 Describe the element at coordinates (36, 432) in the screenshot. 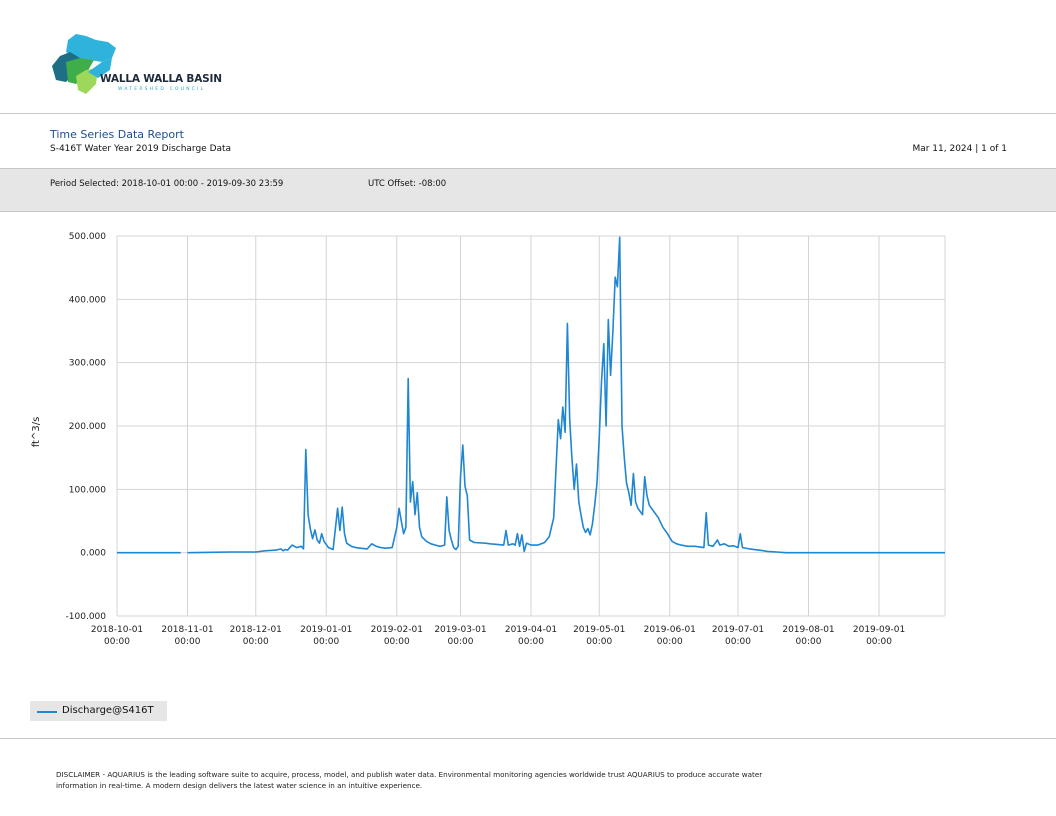

I see `y-axis-label: ft^3/s` at that location.